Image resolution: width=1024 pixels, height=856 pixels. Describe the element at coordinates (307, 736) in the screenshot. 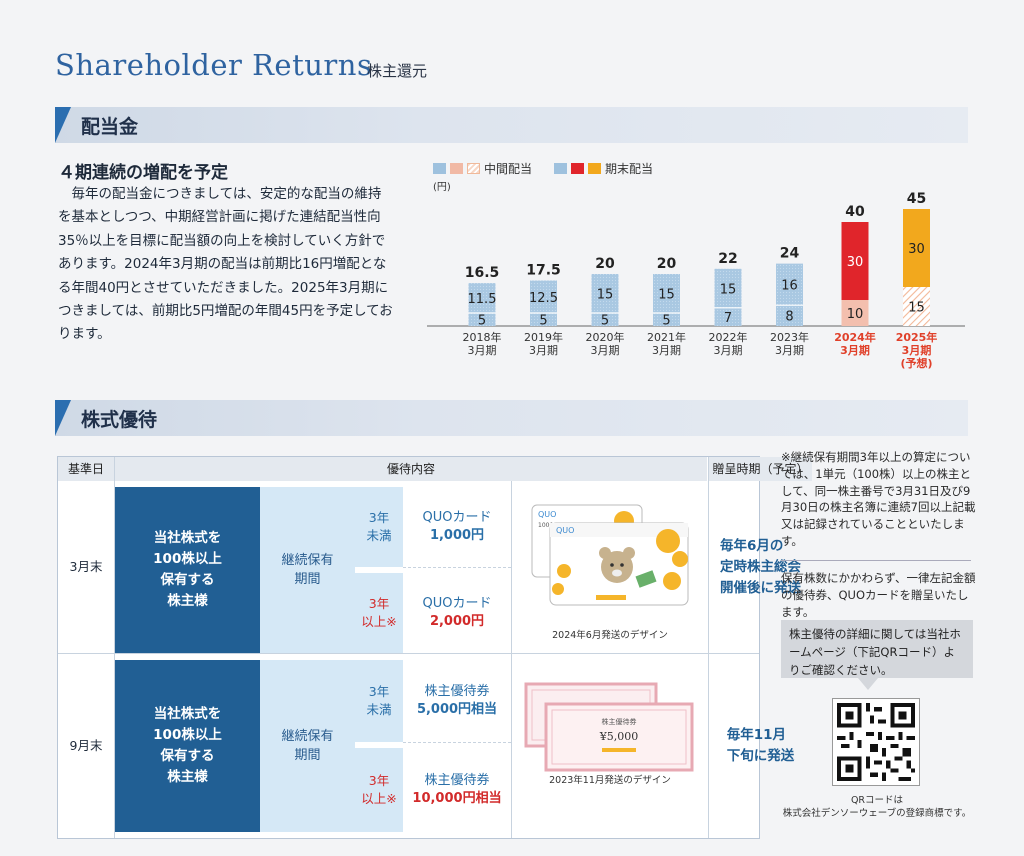

I see `period-line: 継続保有` at that location.